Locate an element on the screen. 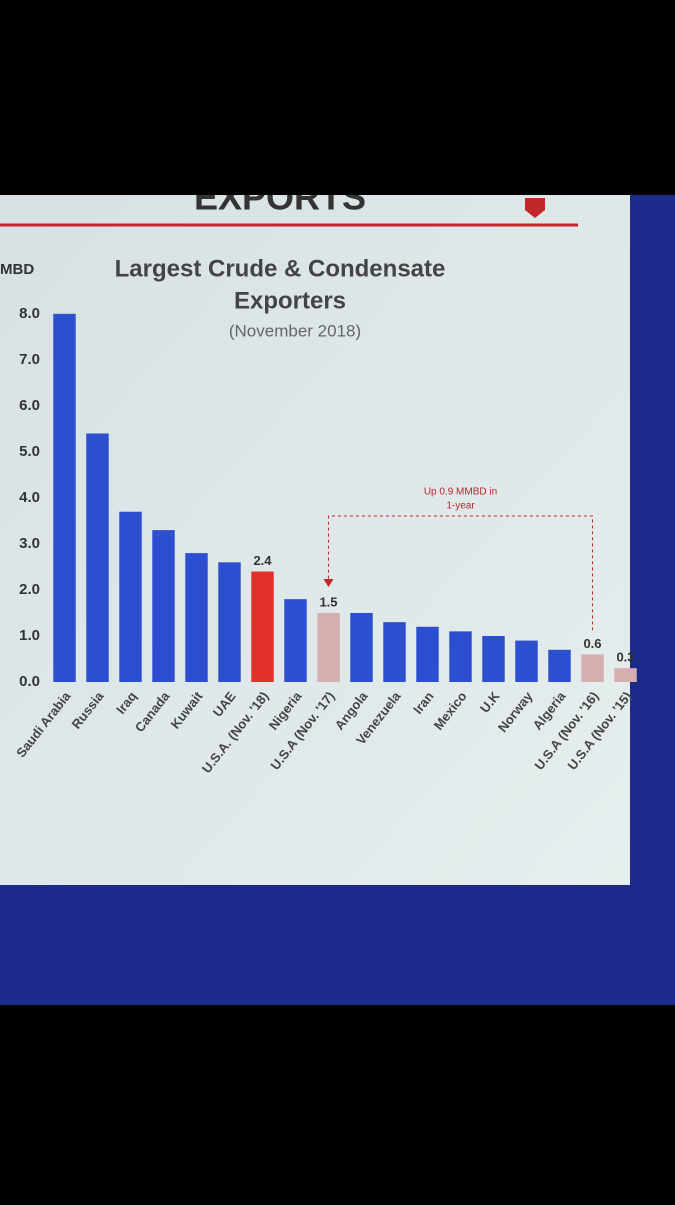  arrow-head is located at coordinates (328, 582).